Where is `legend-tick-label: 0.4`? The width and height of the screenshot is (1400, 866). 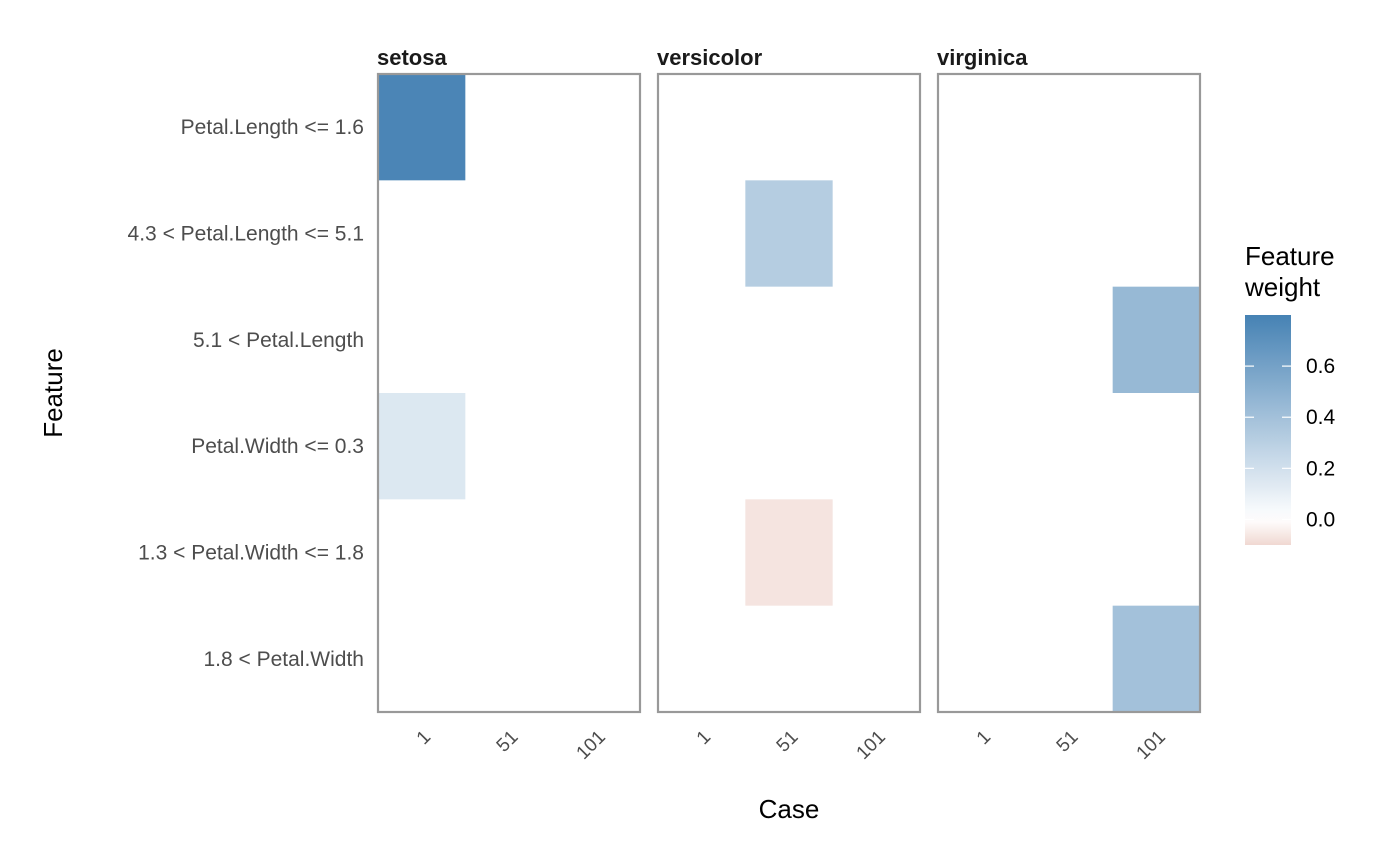 legend-tick-label: 0.4 is located at coordinates (1321, 417).